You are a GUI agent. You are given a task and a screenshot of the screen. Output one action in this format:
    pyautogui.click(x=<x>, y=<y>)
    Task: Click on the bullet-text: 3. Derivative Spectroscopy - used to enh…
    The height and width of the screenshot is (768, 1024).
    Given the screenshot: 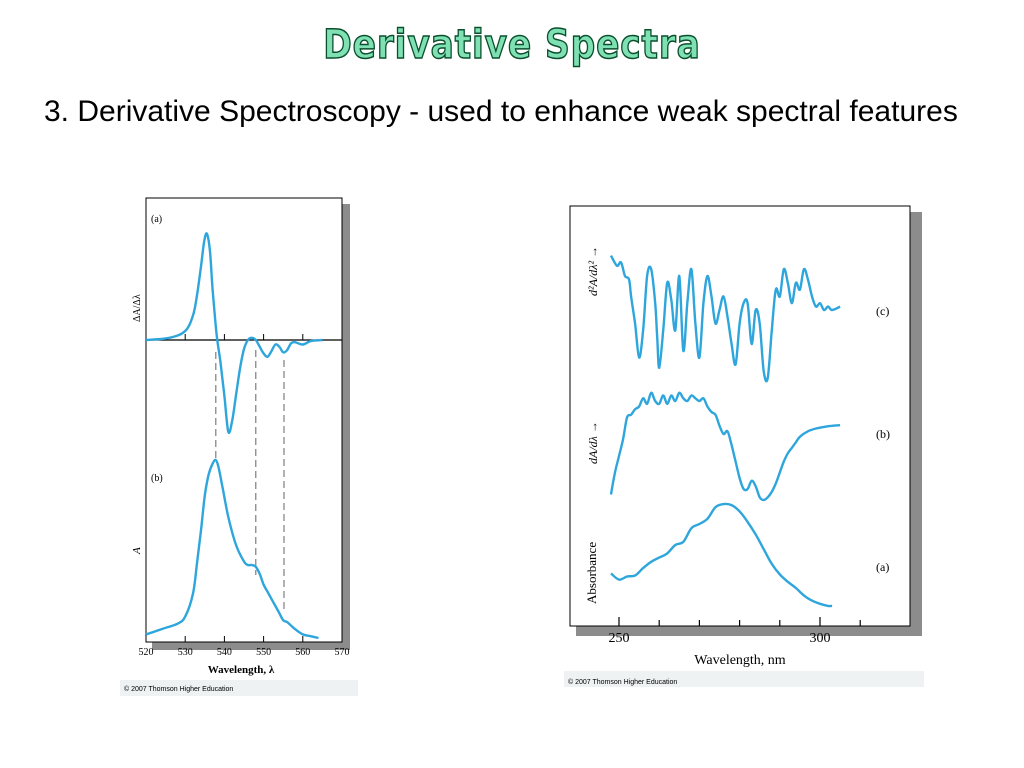 What is the action you would take?
    pyautogui.click(x=501, y=111)
    